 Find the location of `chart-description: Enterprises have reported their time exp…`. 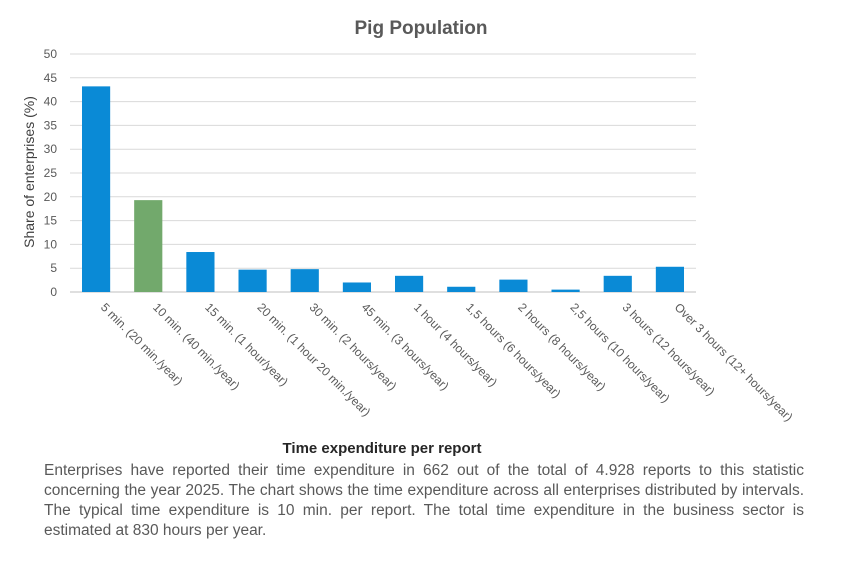

chart-description: Enterprises have reported their time exp… is located at coordinates (424, 500).